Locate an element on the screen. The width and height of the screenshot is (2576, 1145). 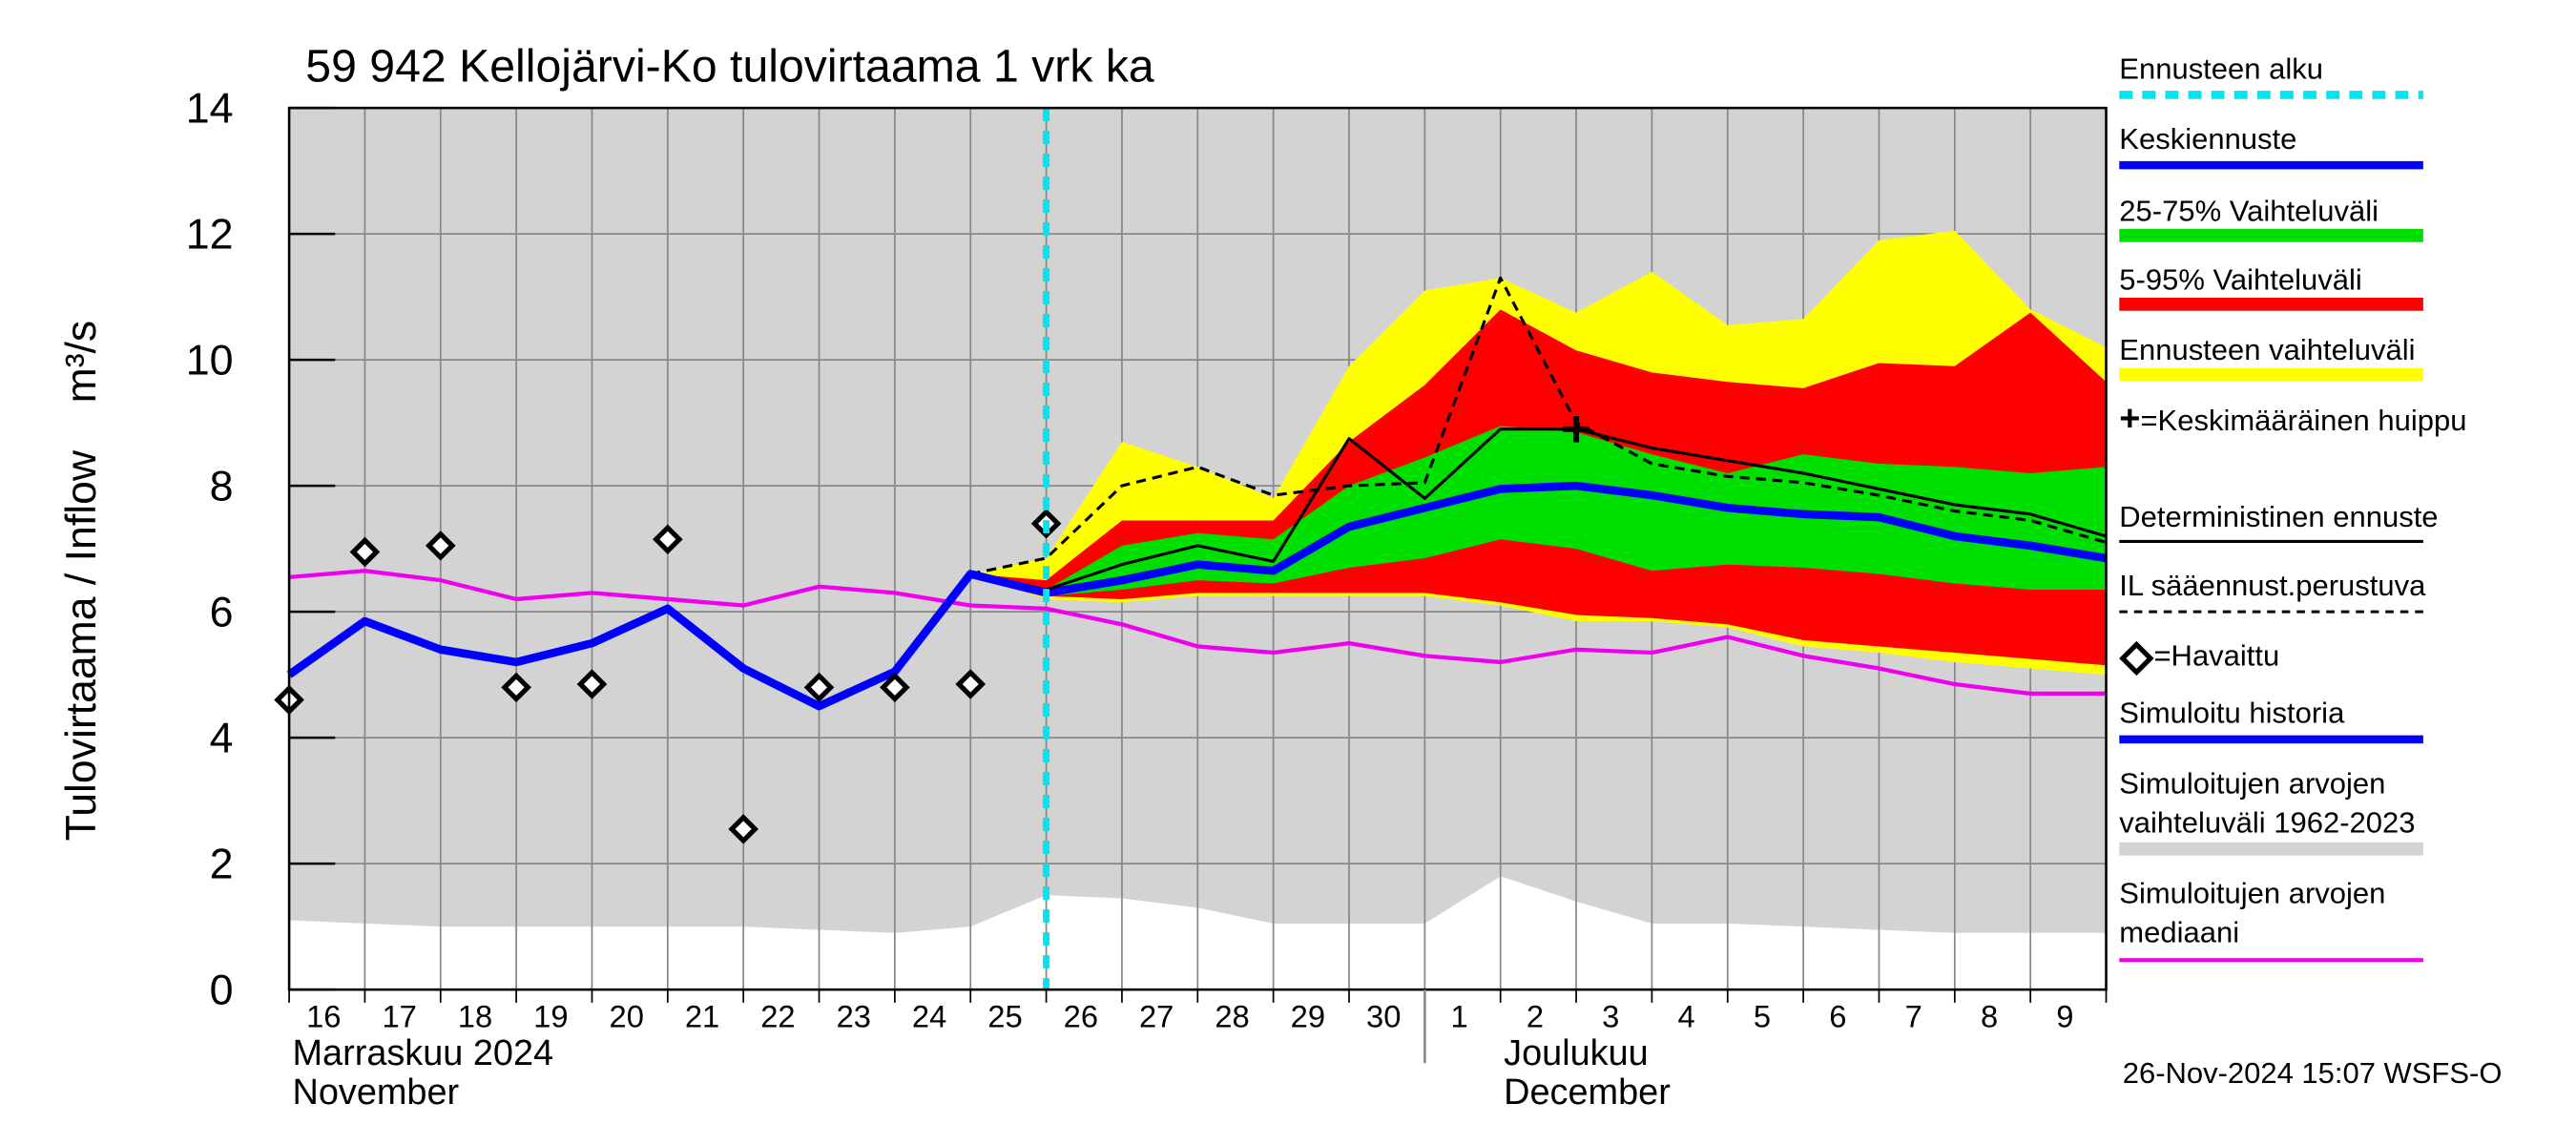
legend-label: Simuloitujen arvojen mediaani is located at coordinates (2252, 912).